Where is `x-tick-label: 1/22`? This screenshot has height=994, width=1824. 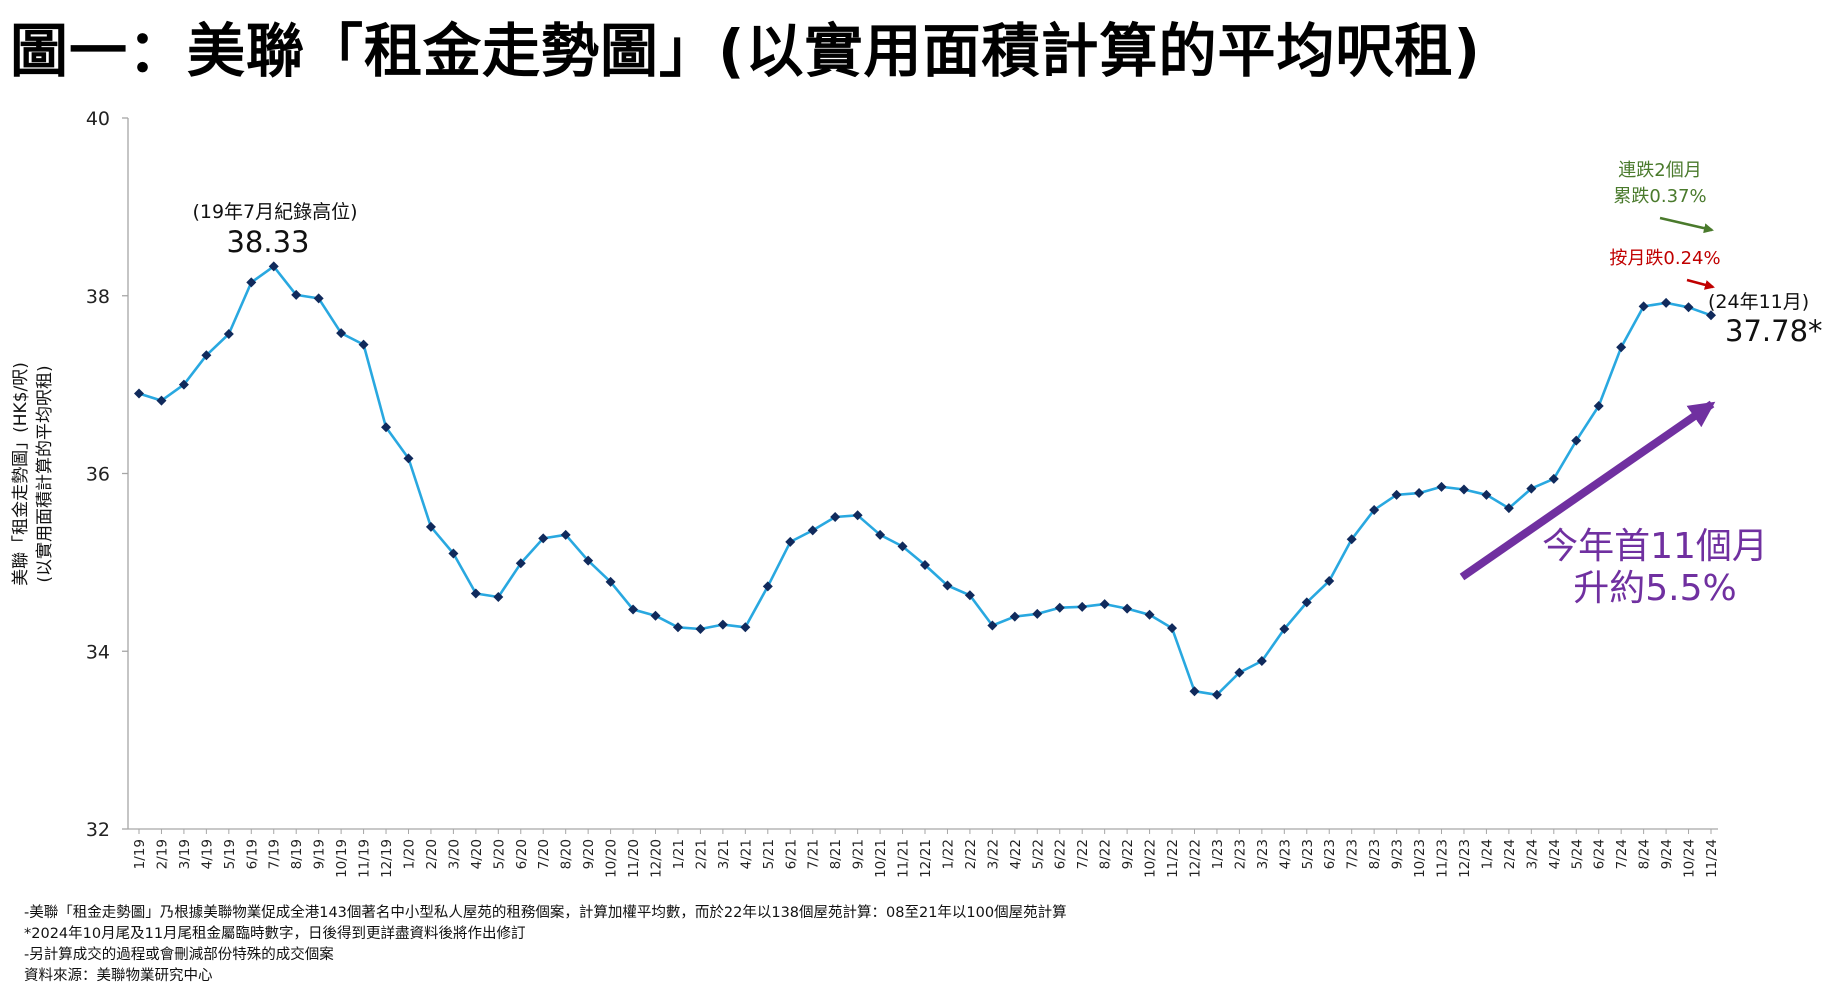
x-tick-label: 1/22 is located at coordinates (948, 854).